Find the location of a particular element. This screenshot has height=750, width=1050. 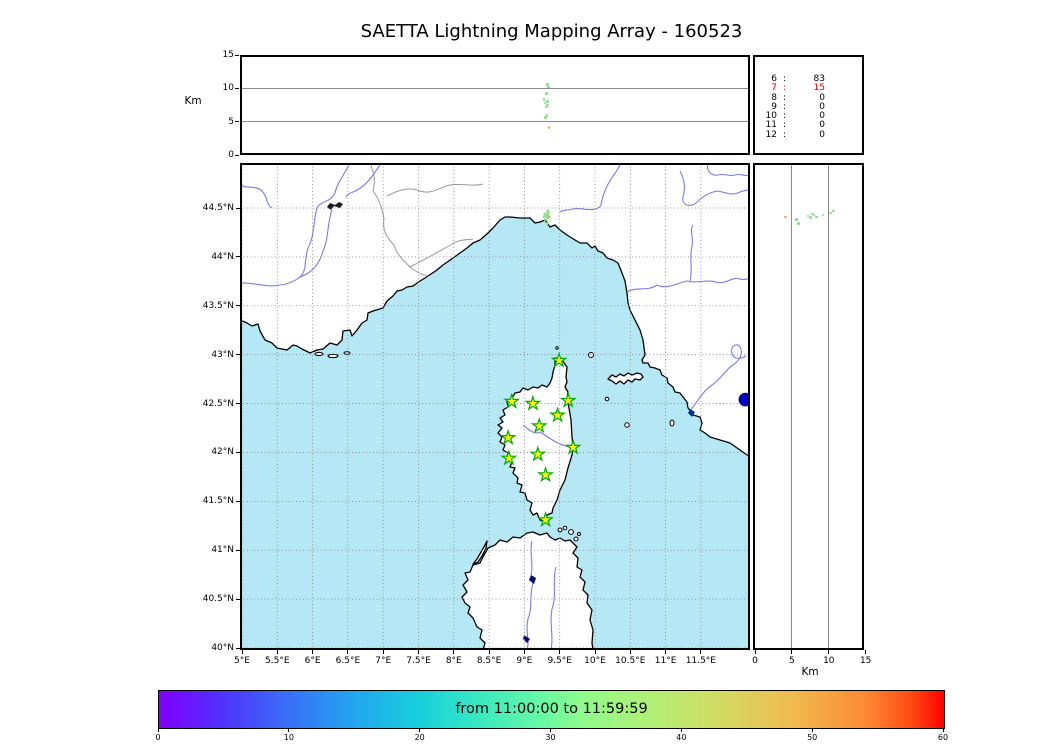

source-count-box: 6: 83 7: 15 8: 0 9: 0 10: 0 11: 0 12: 0 is located at coordinates (808, 105).